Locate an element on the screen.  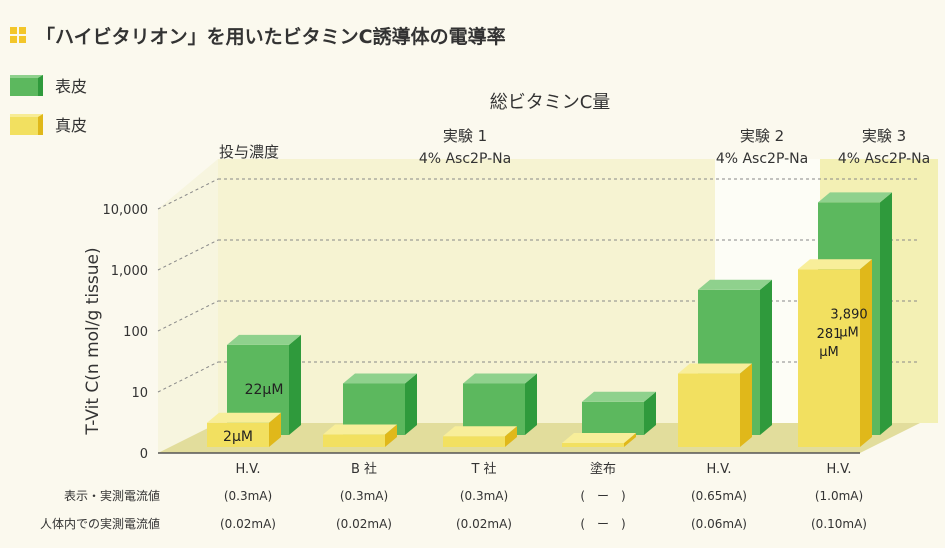
x-tick-label: 塗布 is located at coordinates (603, 469).